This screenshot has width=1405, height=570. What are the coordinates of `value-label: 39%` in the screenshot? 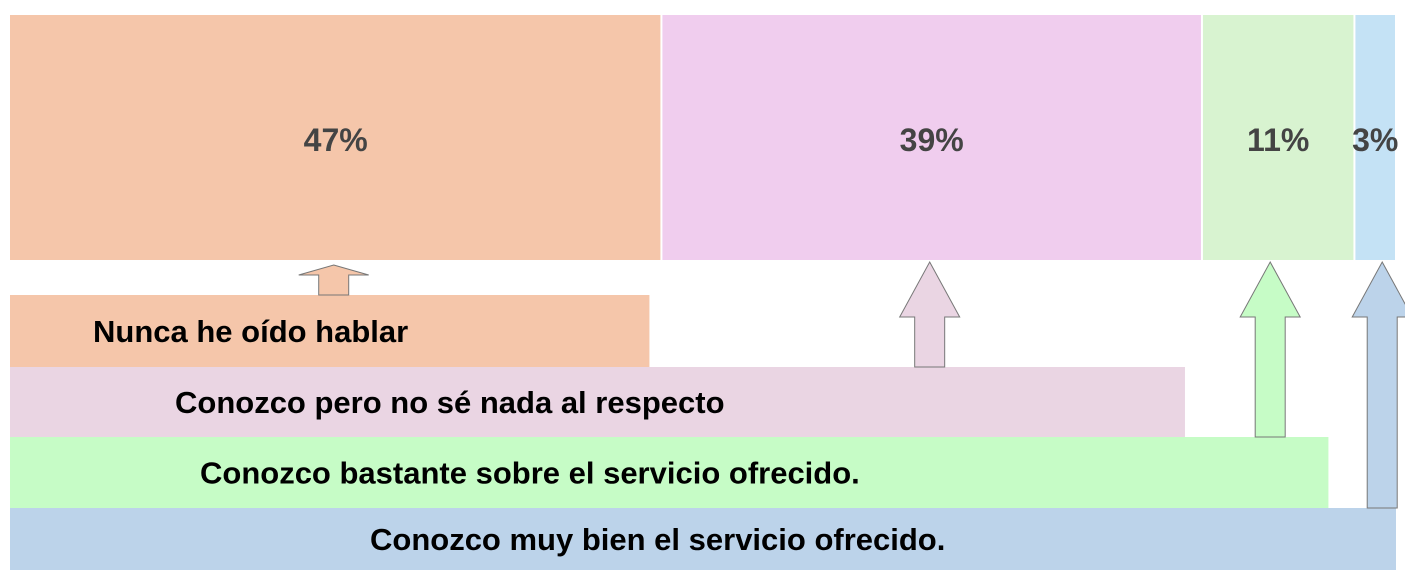 It's located at (932, 140).